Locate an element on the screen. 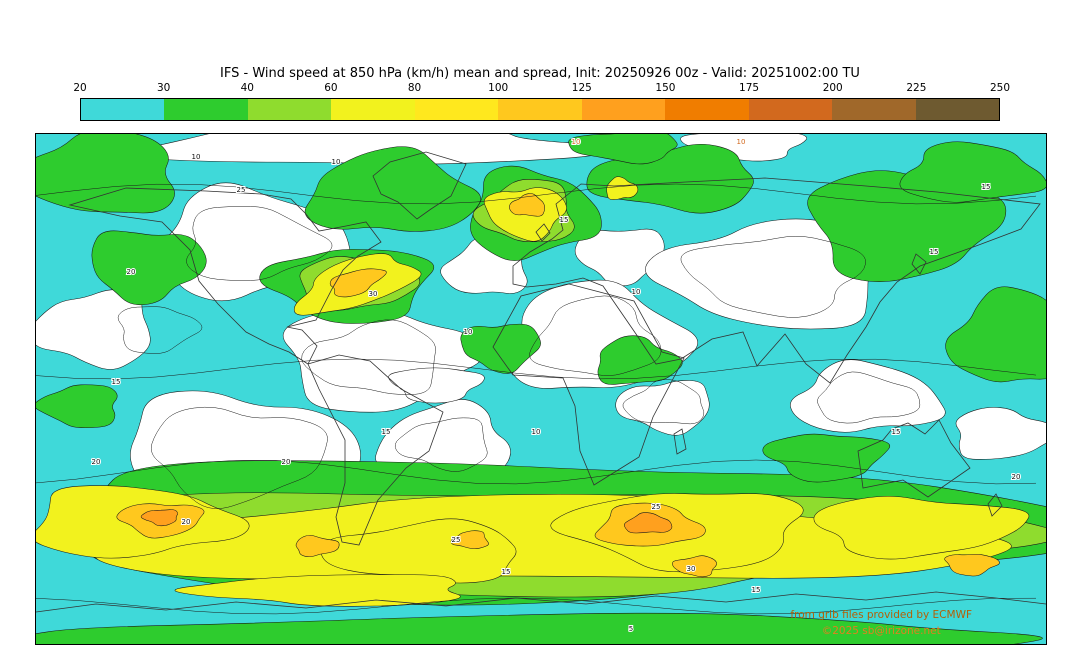  colorbar-ticks: 20 30 40 60 80 100 125 150 175 200 225 250 is located at coordinates (541, 89).